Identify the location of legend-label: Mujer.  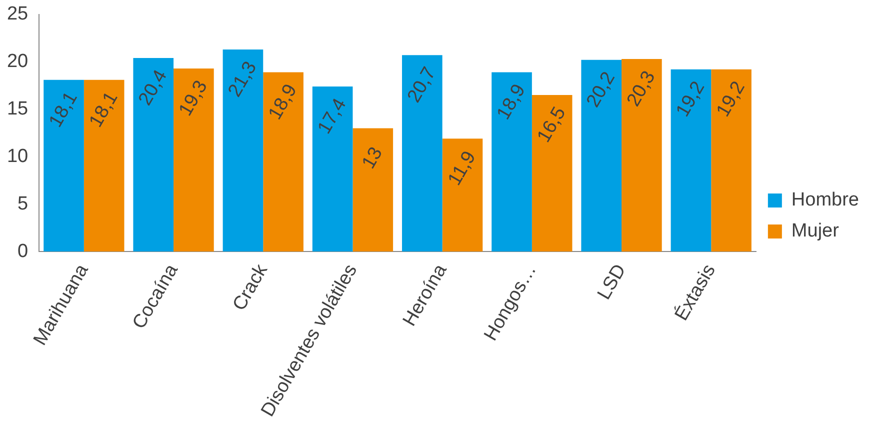
(815, 231).